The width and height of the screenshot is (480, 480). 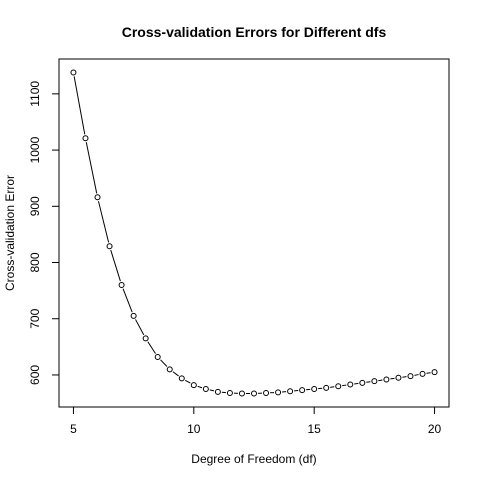 I want to click on y-axis-label: Cross-validation Error, so click(x=10, y=233).